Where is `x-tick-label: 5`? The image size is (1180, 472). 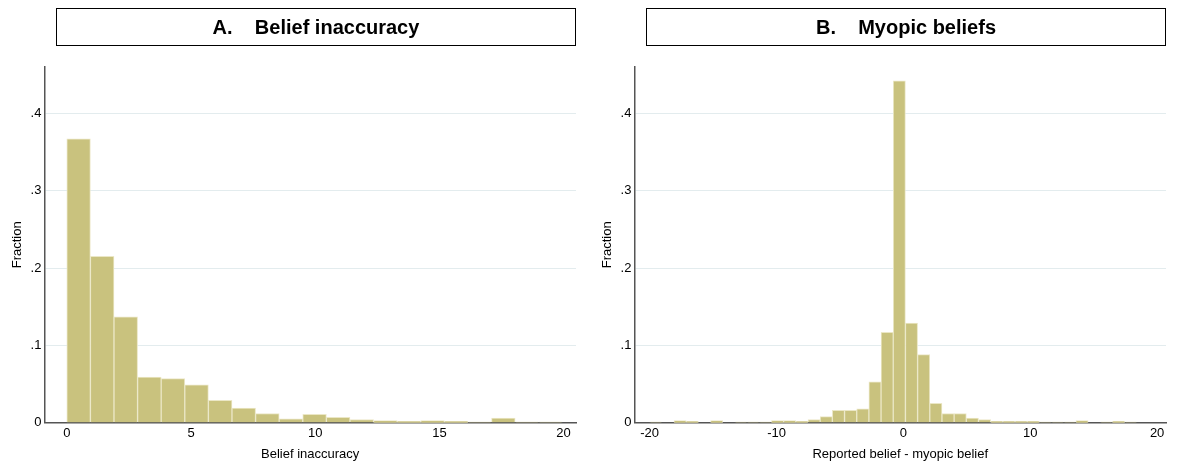 x-tick-label: 5 is located at coordinates (191, 433).